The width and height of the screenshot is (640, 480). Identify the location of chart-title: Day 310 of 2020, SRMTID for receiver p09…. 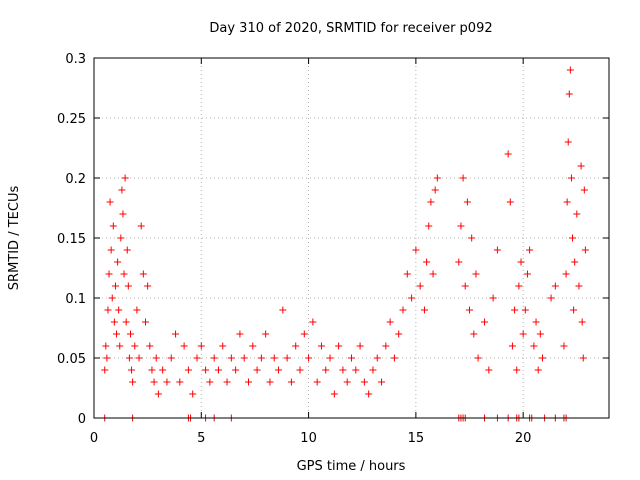
(350, 28).